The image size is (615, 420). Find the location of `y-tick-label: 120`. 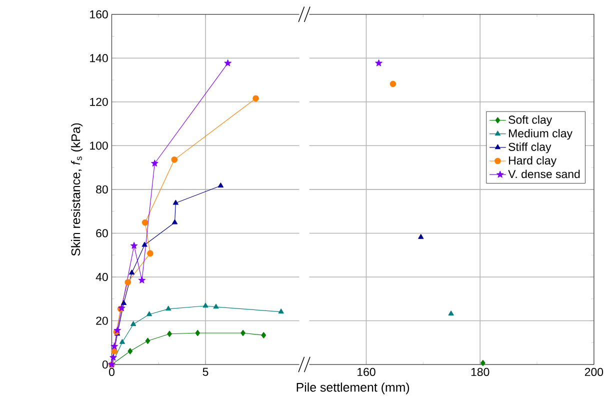

y-tick-label: 120 is located at coordinates (99, 102).